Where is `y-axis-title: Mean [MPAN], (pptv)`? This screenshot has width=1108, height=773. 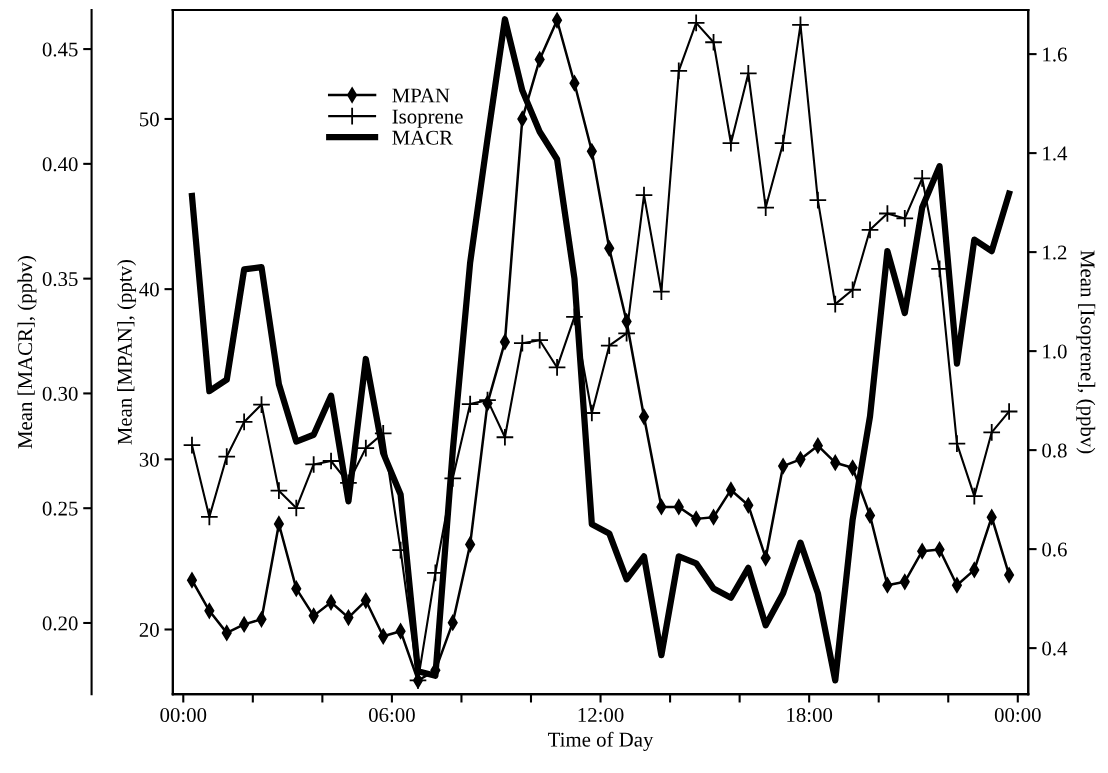
y-axis-title: Mean [MPAN], (pptv) is located at coordinates (127, 352).